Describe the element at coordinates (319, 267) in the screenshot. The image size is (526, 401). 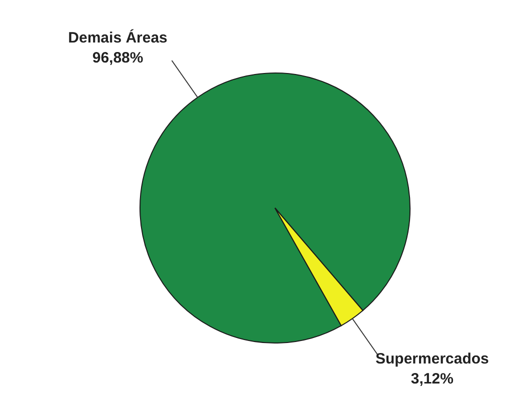
I see `pie-slice` at that location.